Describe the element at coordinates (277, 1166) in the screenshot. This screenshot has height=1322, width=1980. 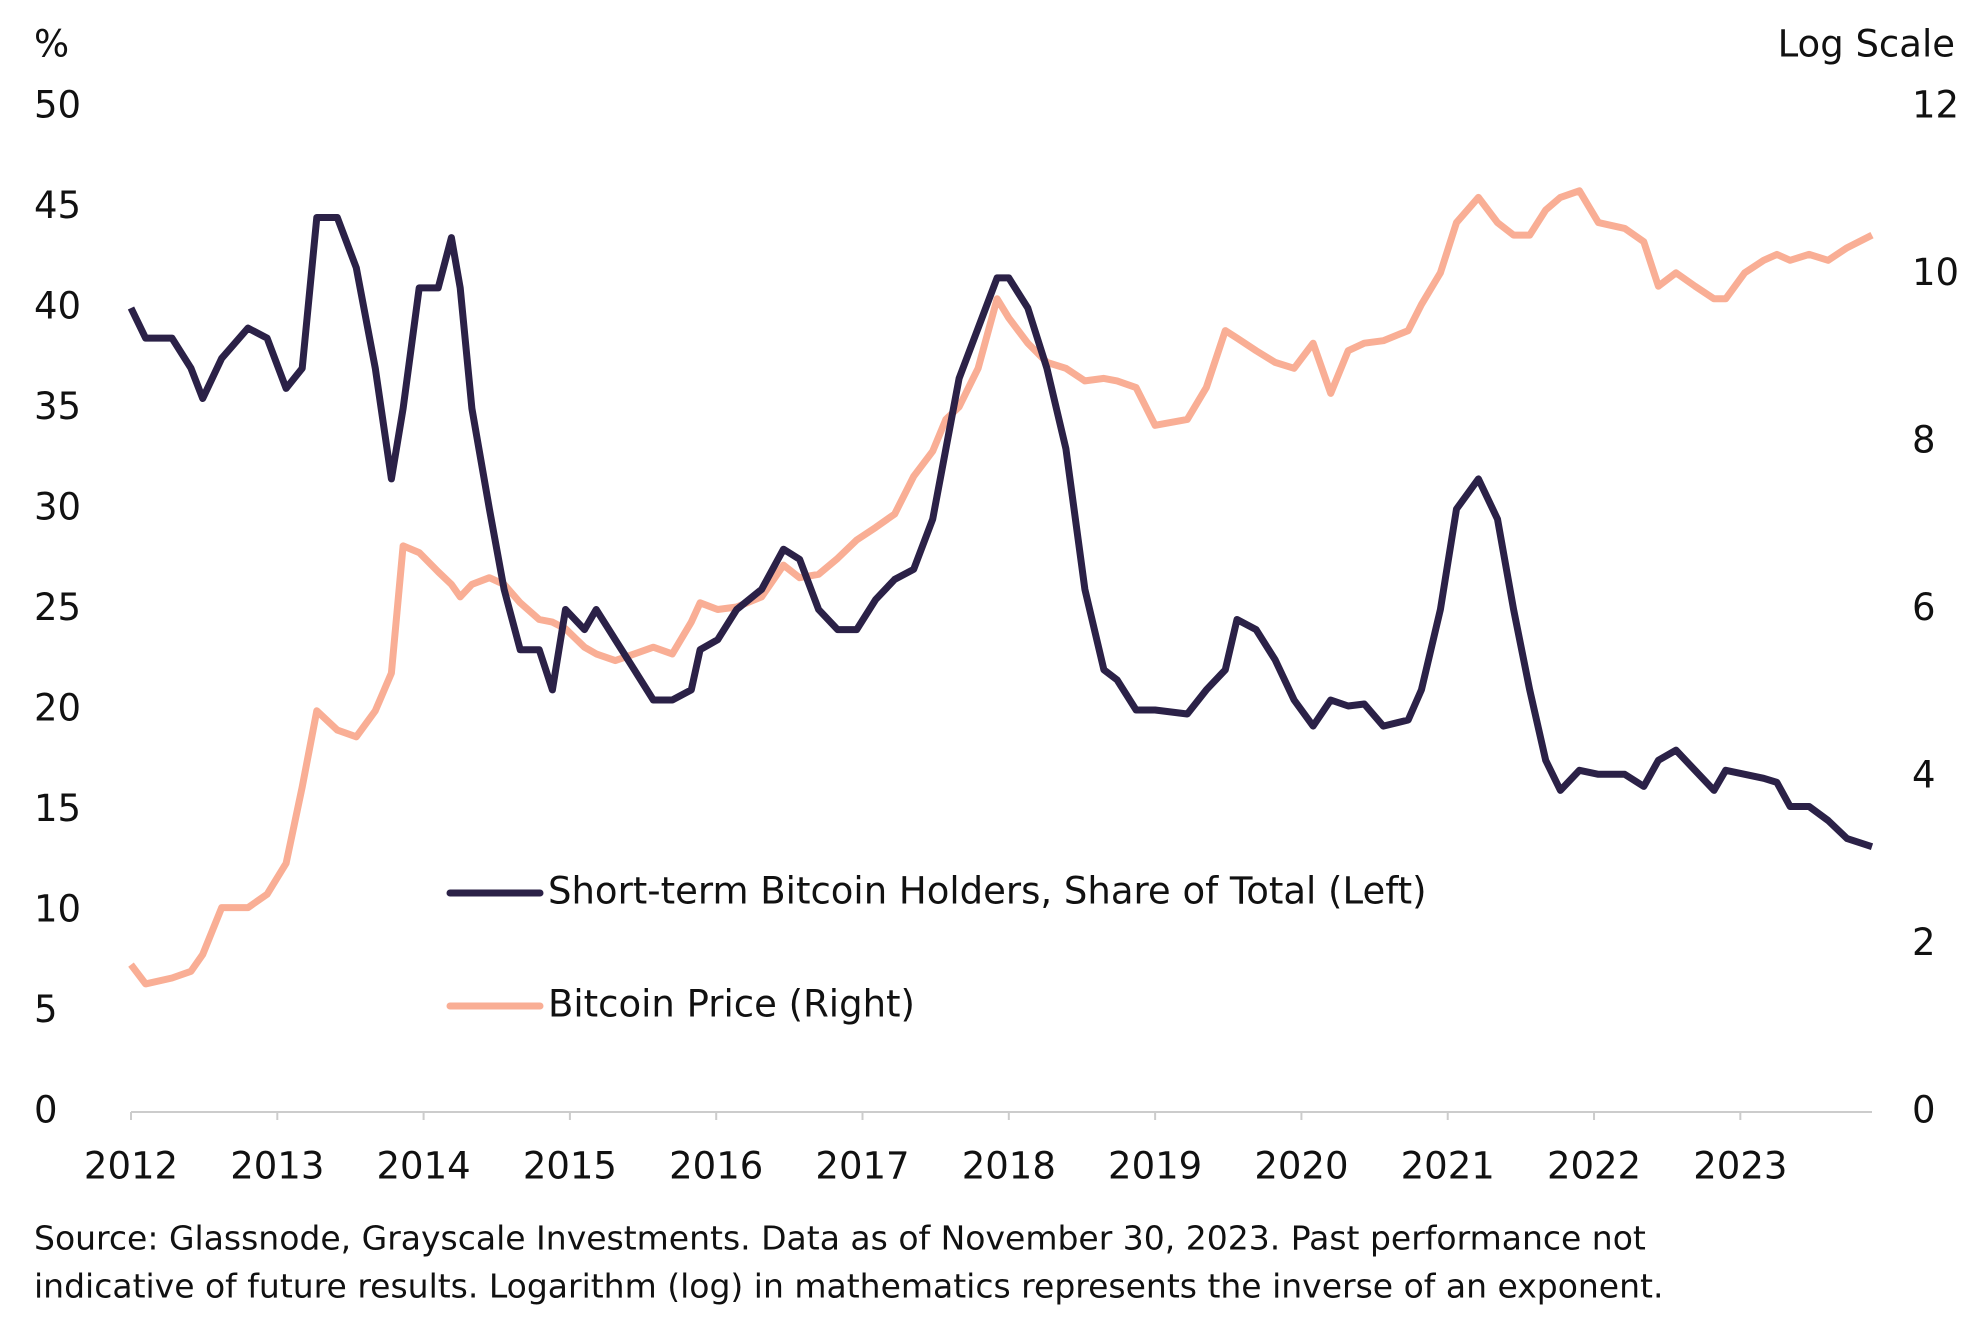
I see `x-tick-label: 2013` at that location.